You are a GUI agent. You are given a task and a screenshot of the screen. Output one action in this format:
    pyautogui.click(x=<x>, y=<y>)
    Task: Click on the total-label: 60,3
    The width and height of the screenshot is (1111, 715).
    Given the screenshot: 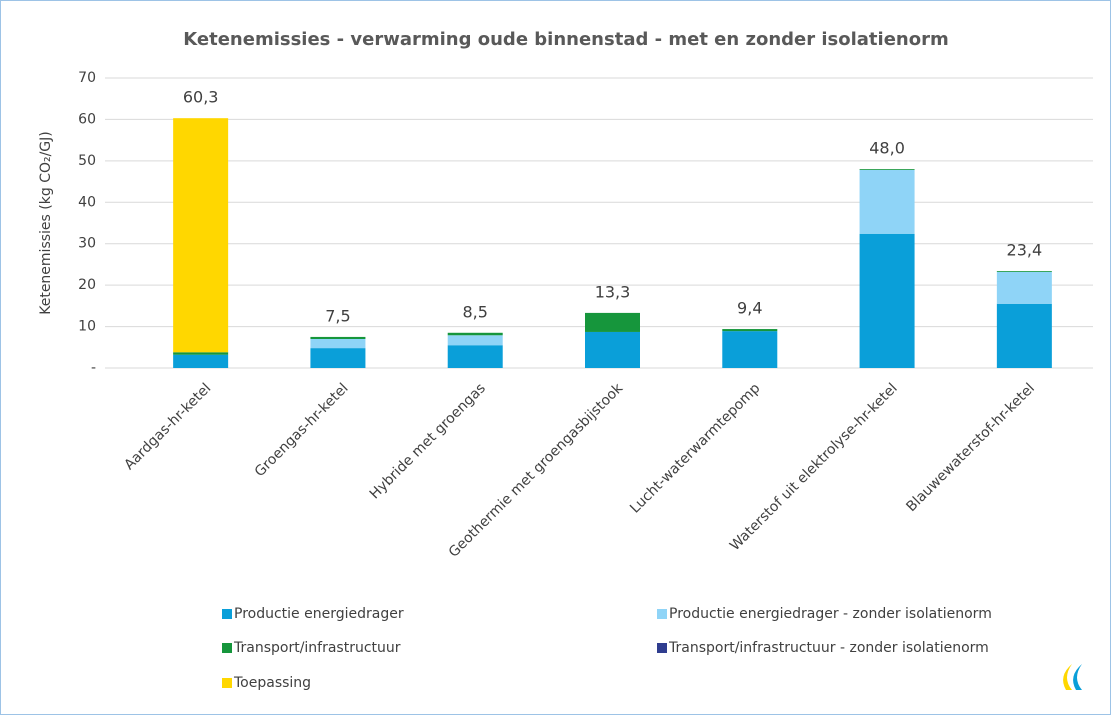 What is the action you would take?
    pyautogui.click(x=201, y=97)
    